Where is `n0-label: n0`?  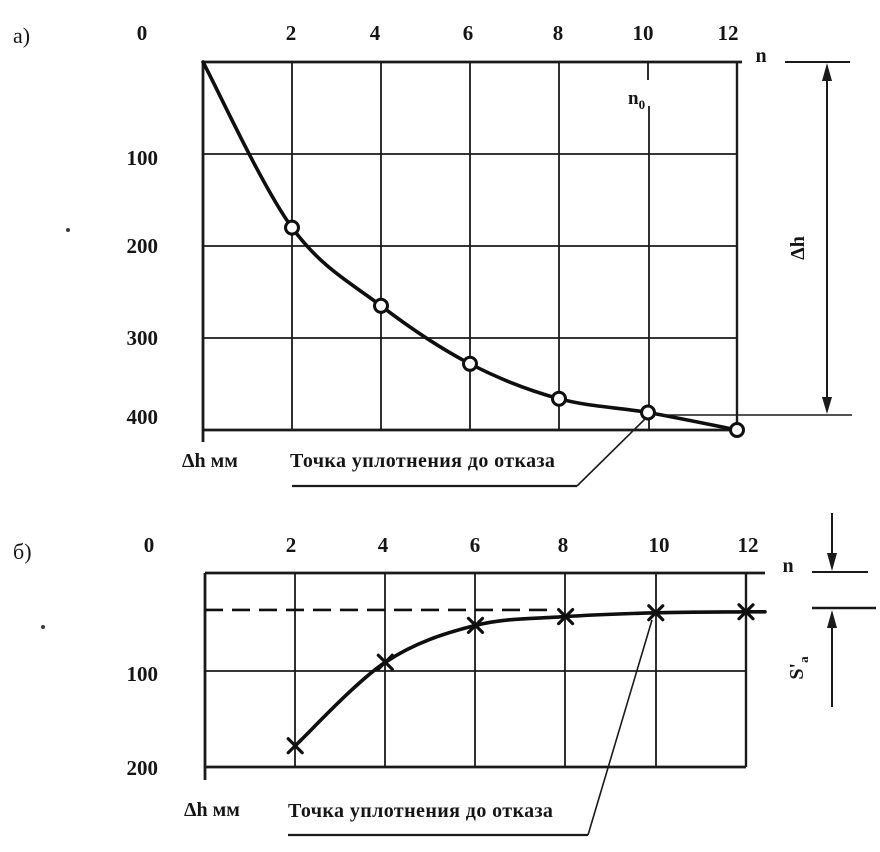 n0-label: n0 is located at coordinates (636, 100).